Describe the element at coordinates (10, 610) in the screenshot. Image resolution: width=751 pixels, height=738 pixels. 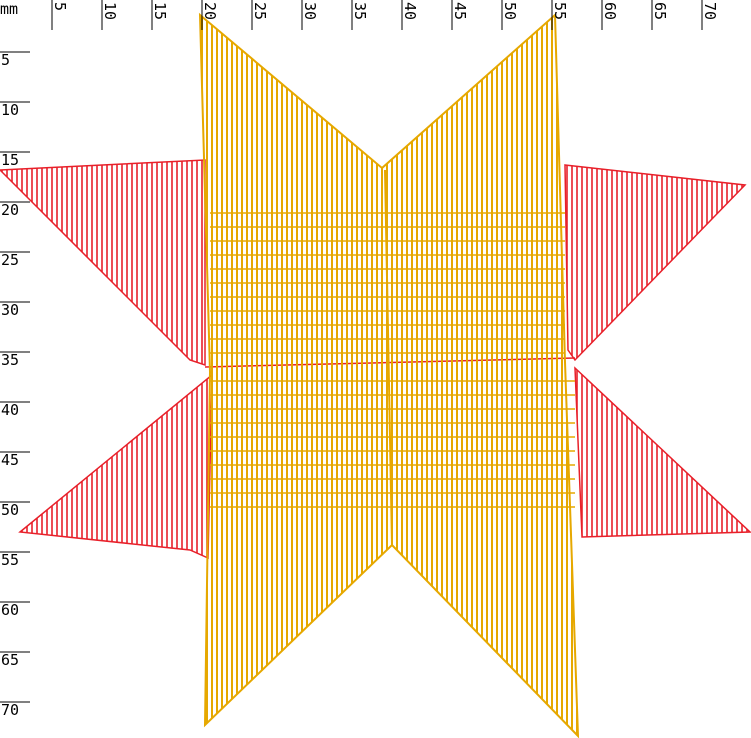
I see `y-ruler-label: 60` at that location.